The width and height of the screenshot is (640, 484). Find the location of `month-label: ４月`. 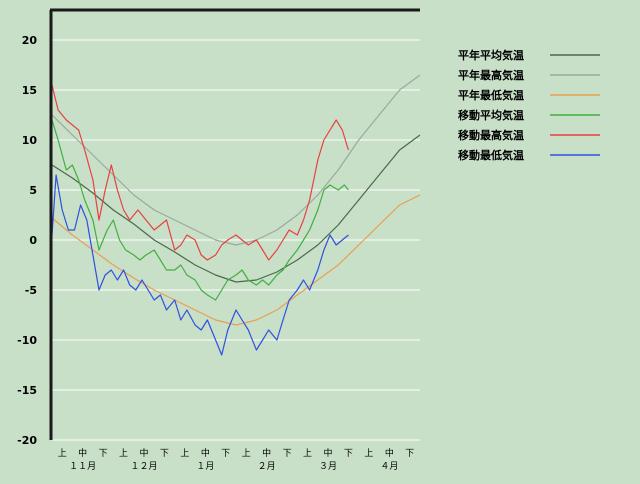

month-label: ４月 is located at coordinates (389, 466).